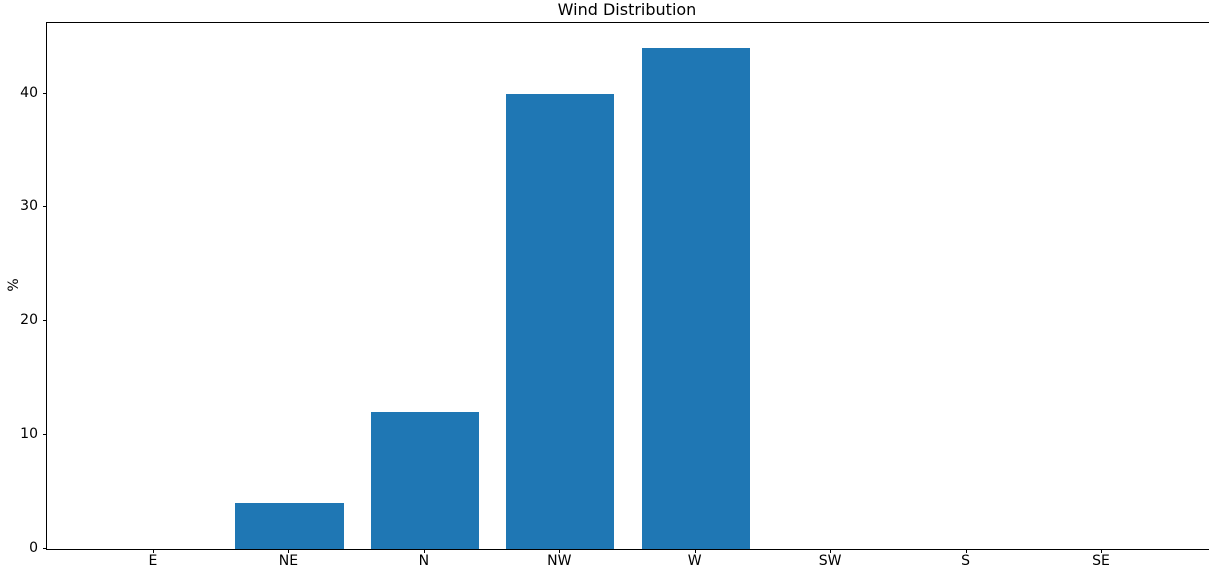 Image resolution: width=1209 pixels, height=571 pixels. What do you see at coordinates (14, 285) in the screenshot?
I see `y-axis-label: %` at bounding box center [14, 285].